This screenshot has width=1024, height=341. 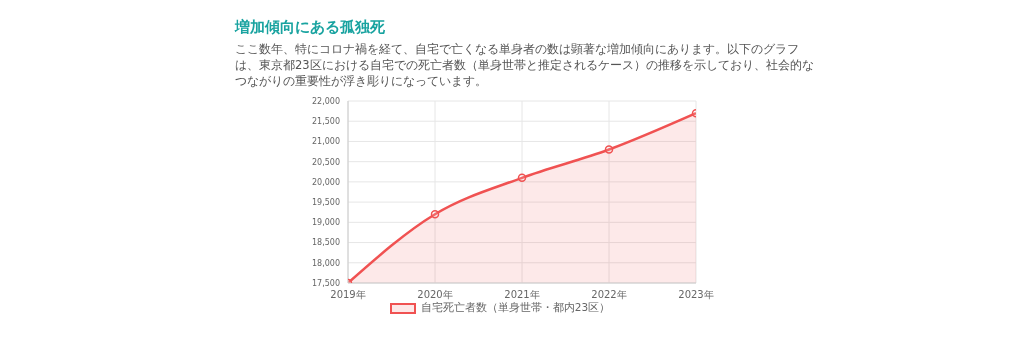 I want to click on y-tick-label: 19,500, so click(x=326, y=202).